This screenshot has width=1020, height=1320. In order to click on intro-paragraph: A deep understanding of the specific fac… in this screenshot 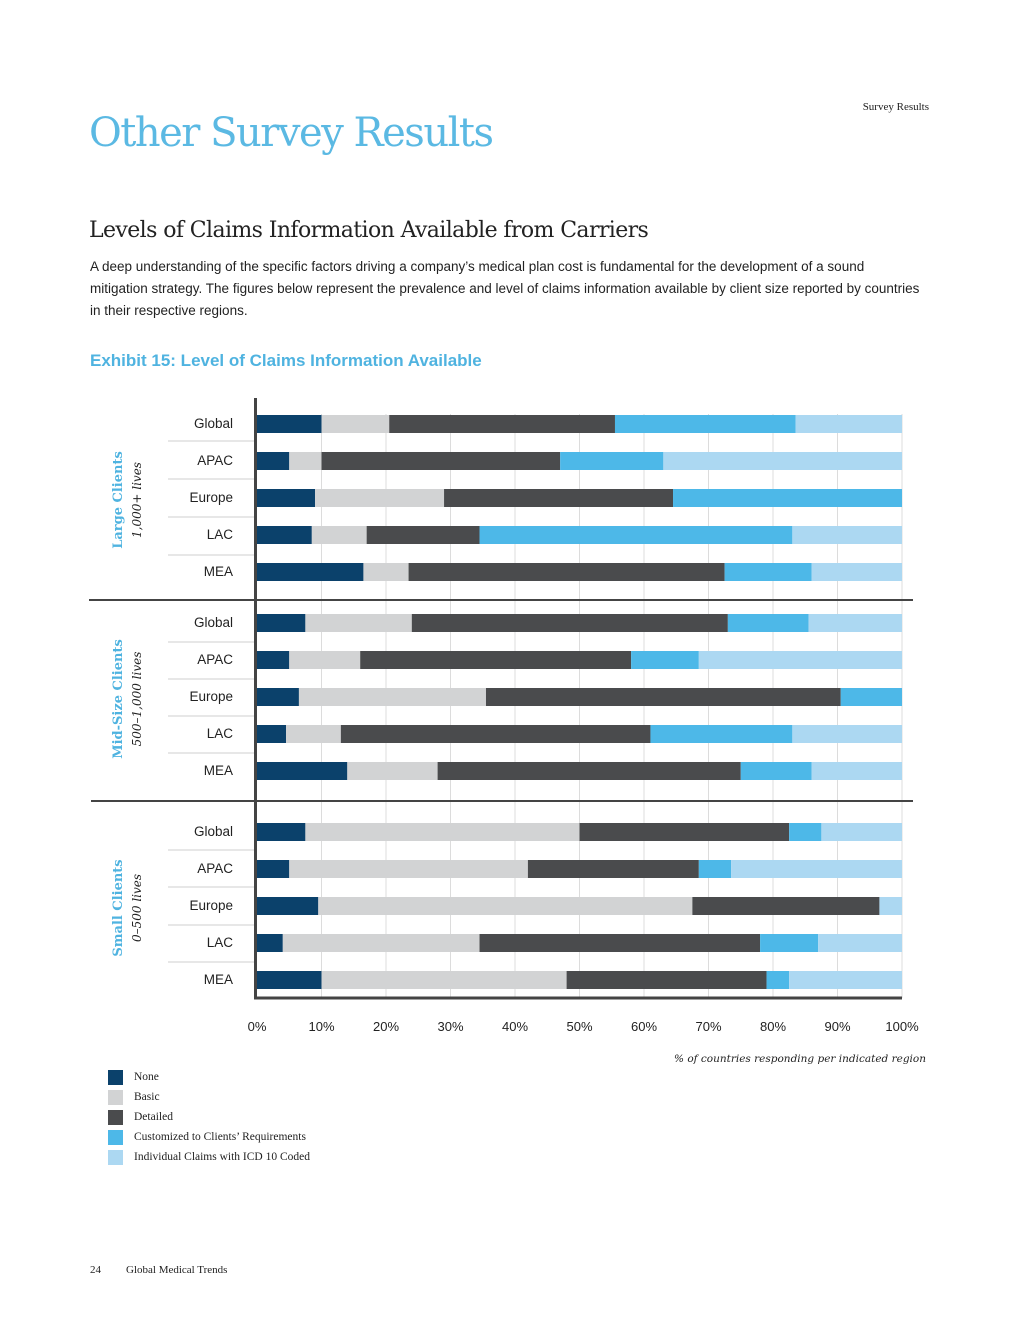, I will do `click(505, 288)`.